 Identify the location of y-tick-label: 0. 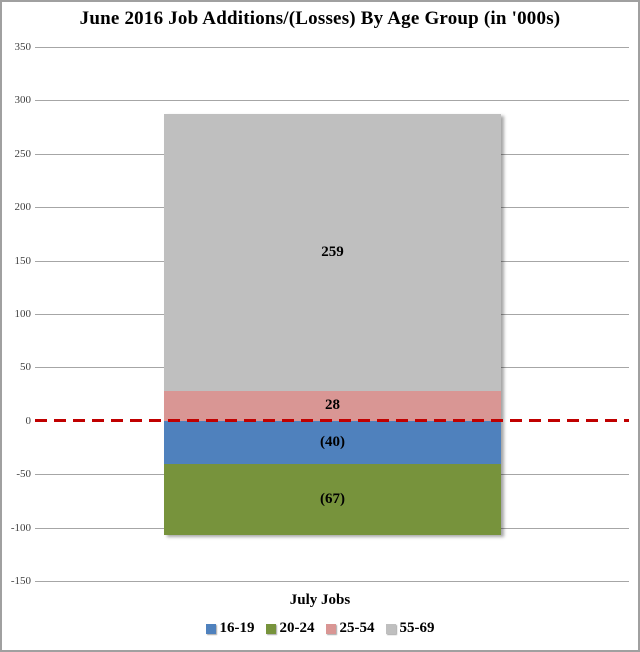
(28, 420).